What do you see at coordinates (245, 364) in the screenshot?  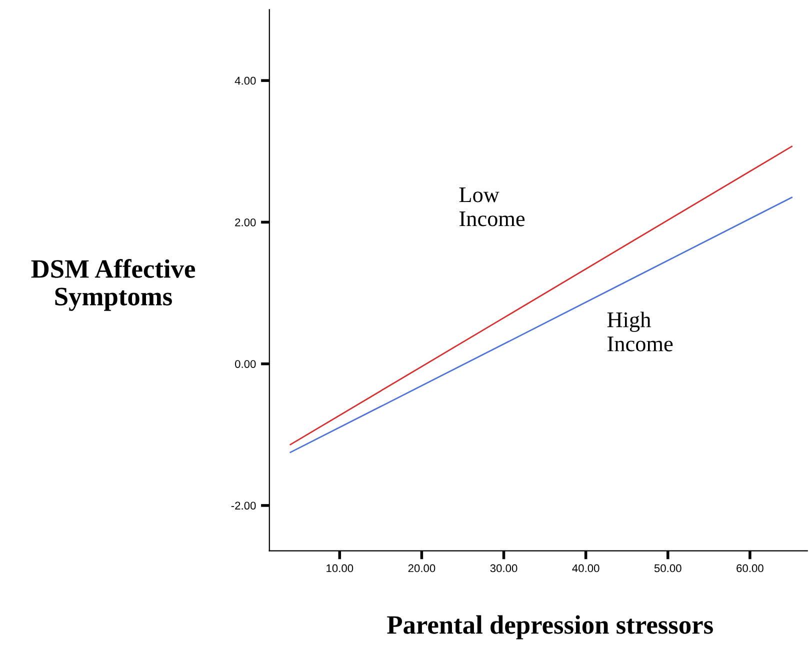 I see `y-tick-label: 0.00` at bounding box center [245, 364].